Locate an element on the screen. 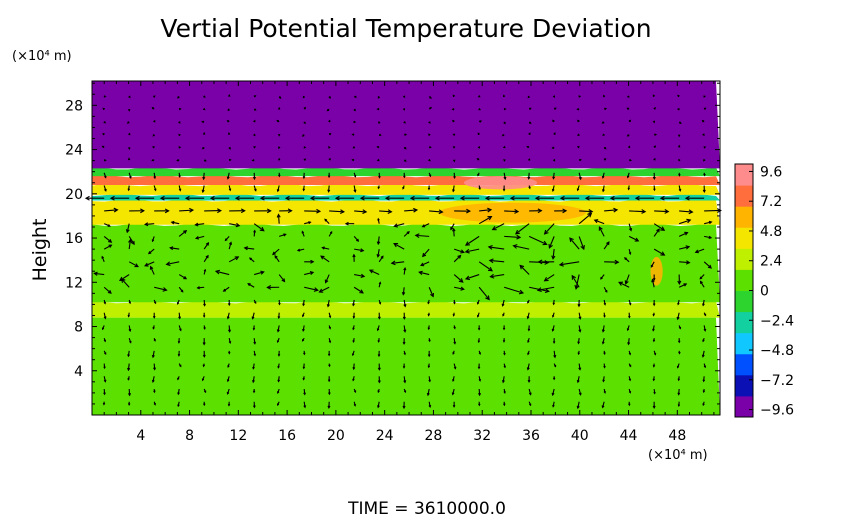  y-tick-label: 28 is located at coordinates (74, 106).